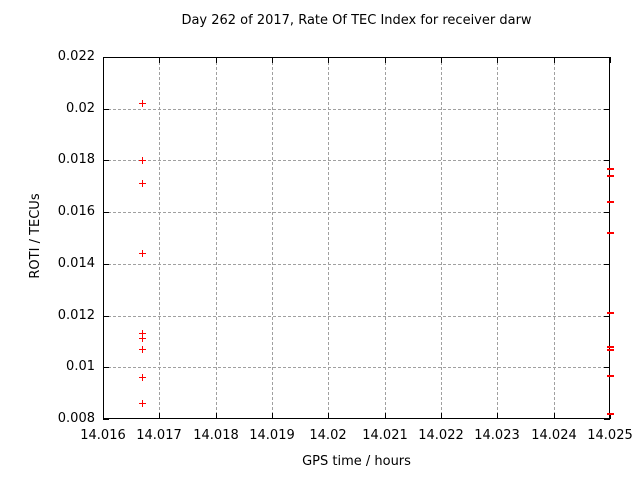  What do you see at coordinates (554, 435) in the screenshot?
I see `x-tick-label: 14.024` at bounding box center [554, 435].